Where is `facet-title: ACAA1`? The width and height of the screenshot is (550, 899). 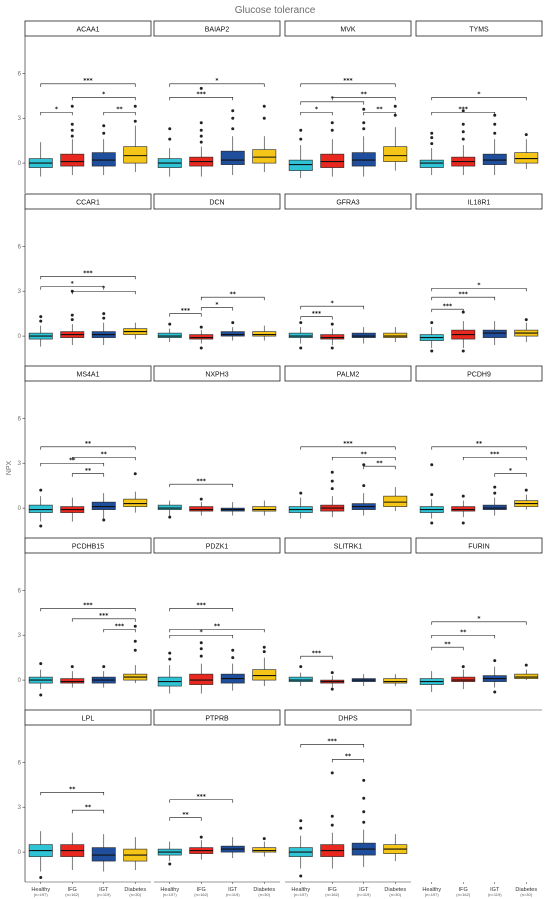
facet-title: ACAA1 is located at coordinates (88, 30).